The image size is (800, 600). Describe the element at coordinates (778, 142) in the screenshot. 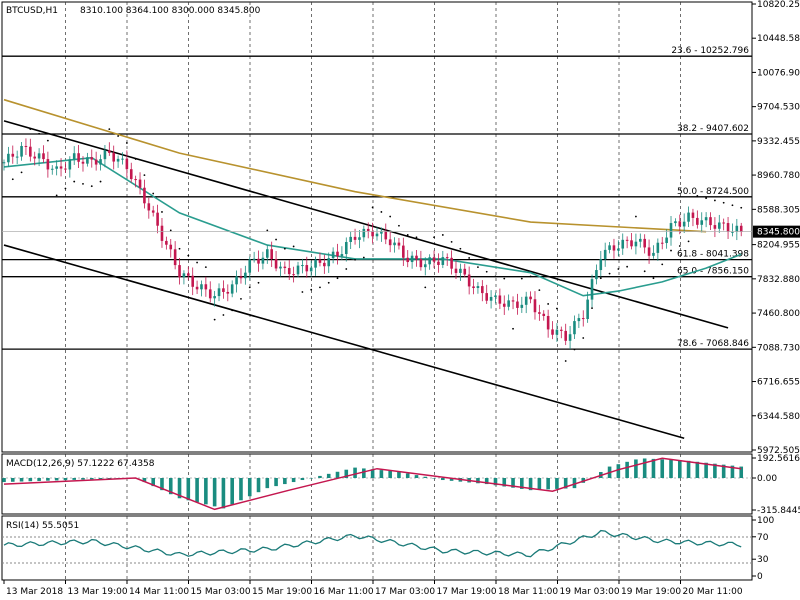

I see `price-tick-label: 9332.455` at that location.